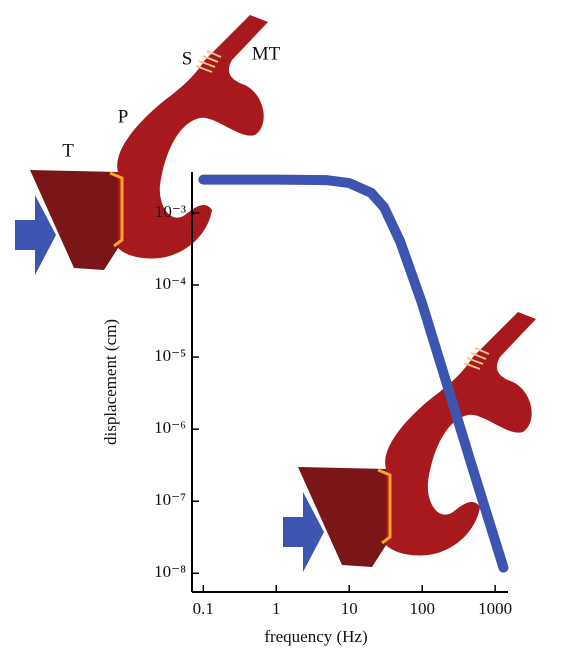 The width and height of the screenshot is (574, 651). What do you see at coordinates (315, 636) in the screenshot?
I see `x-axis-label: frequency (Hz)` at bounding box center [315, 636].